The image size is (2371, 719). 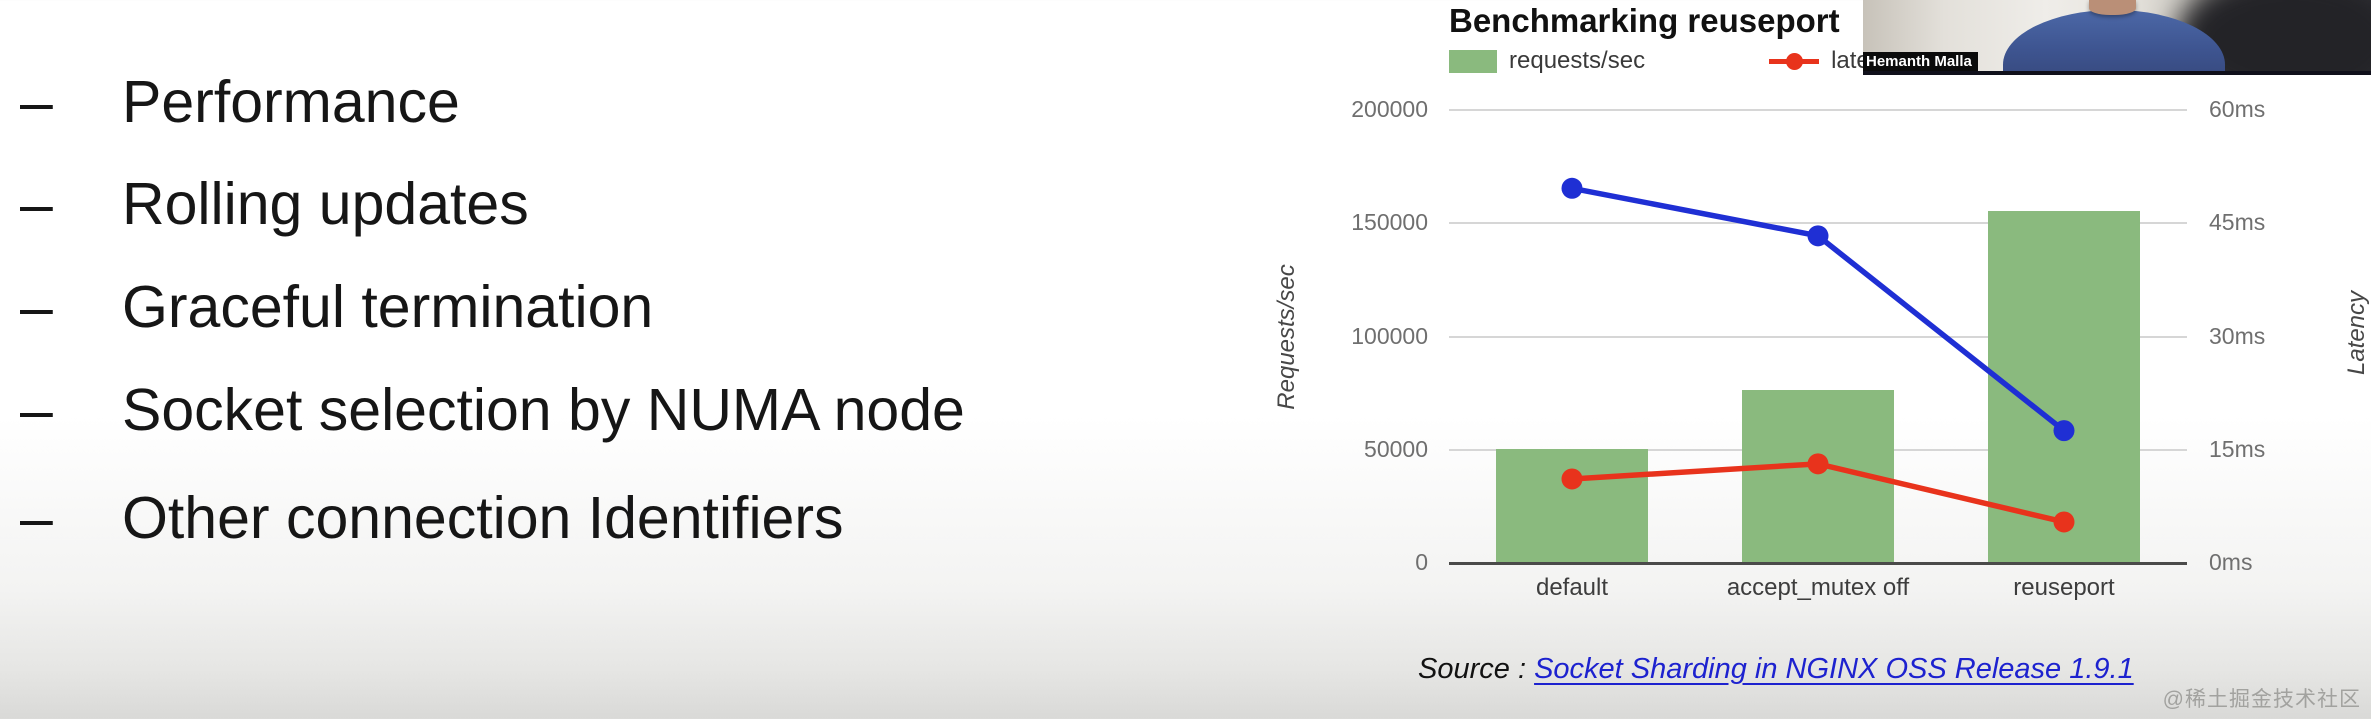 What do you see at coordinates (1286, 337) in the screenshot?
I see `left-axis-title: Requests/sec` at bounding box center [1286, 337].